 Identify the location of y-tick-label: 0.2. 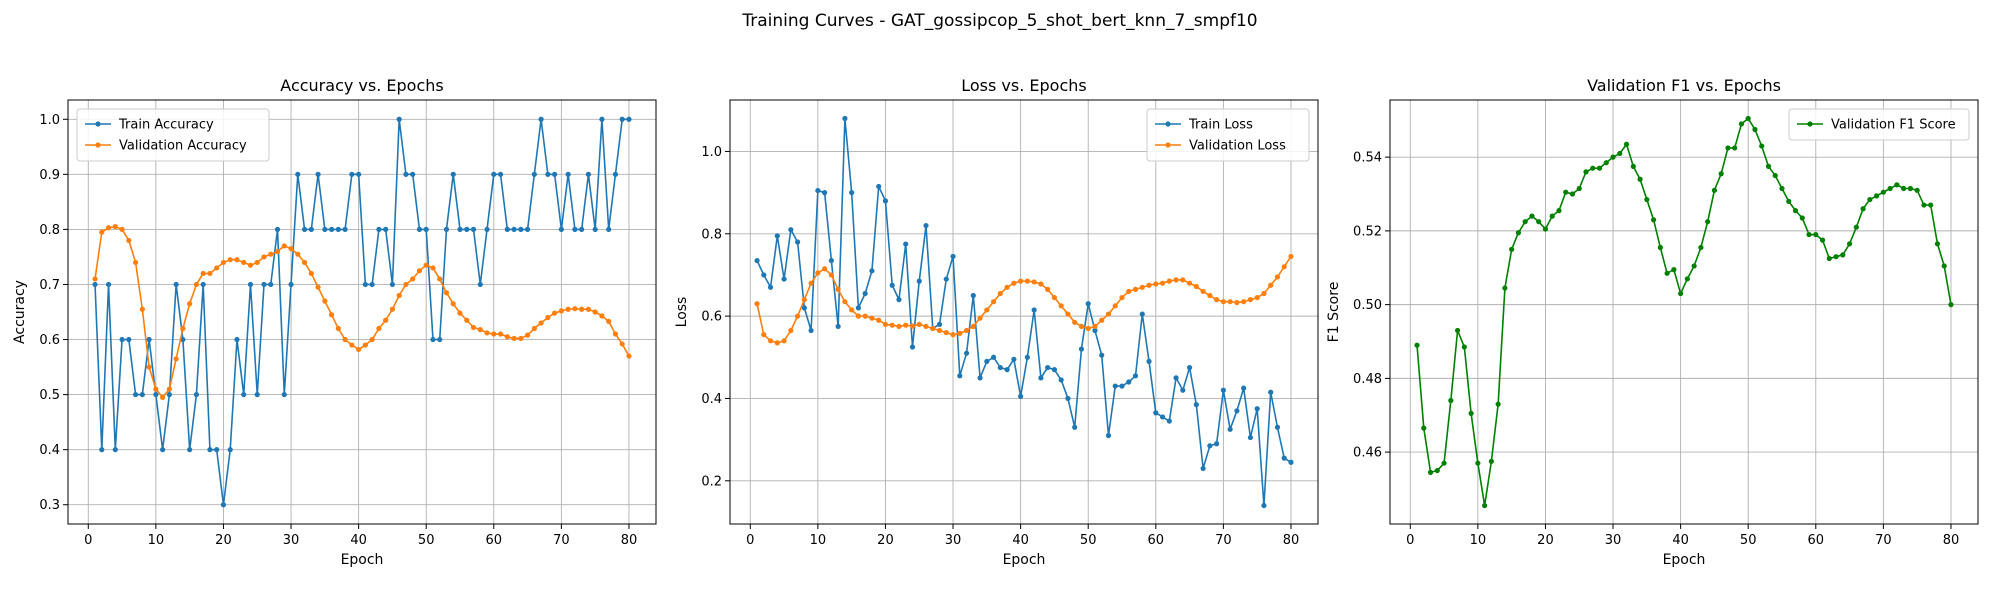
(711, 481).